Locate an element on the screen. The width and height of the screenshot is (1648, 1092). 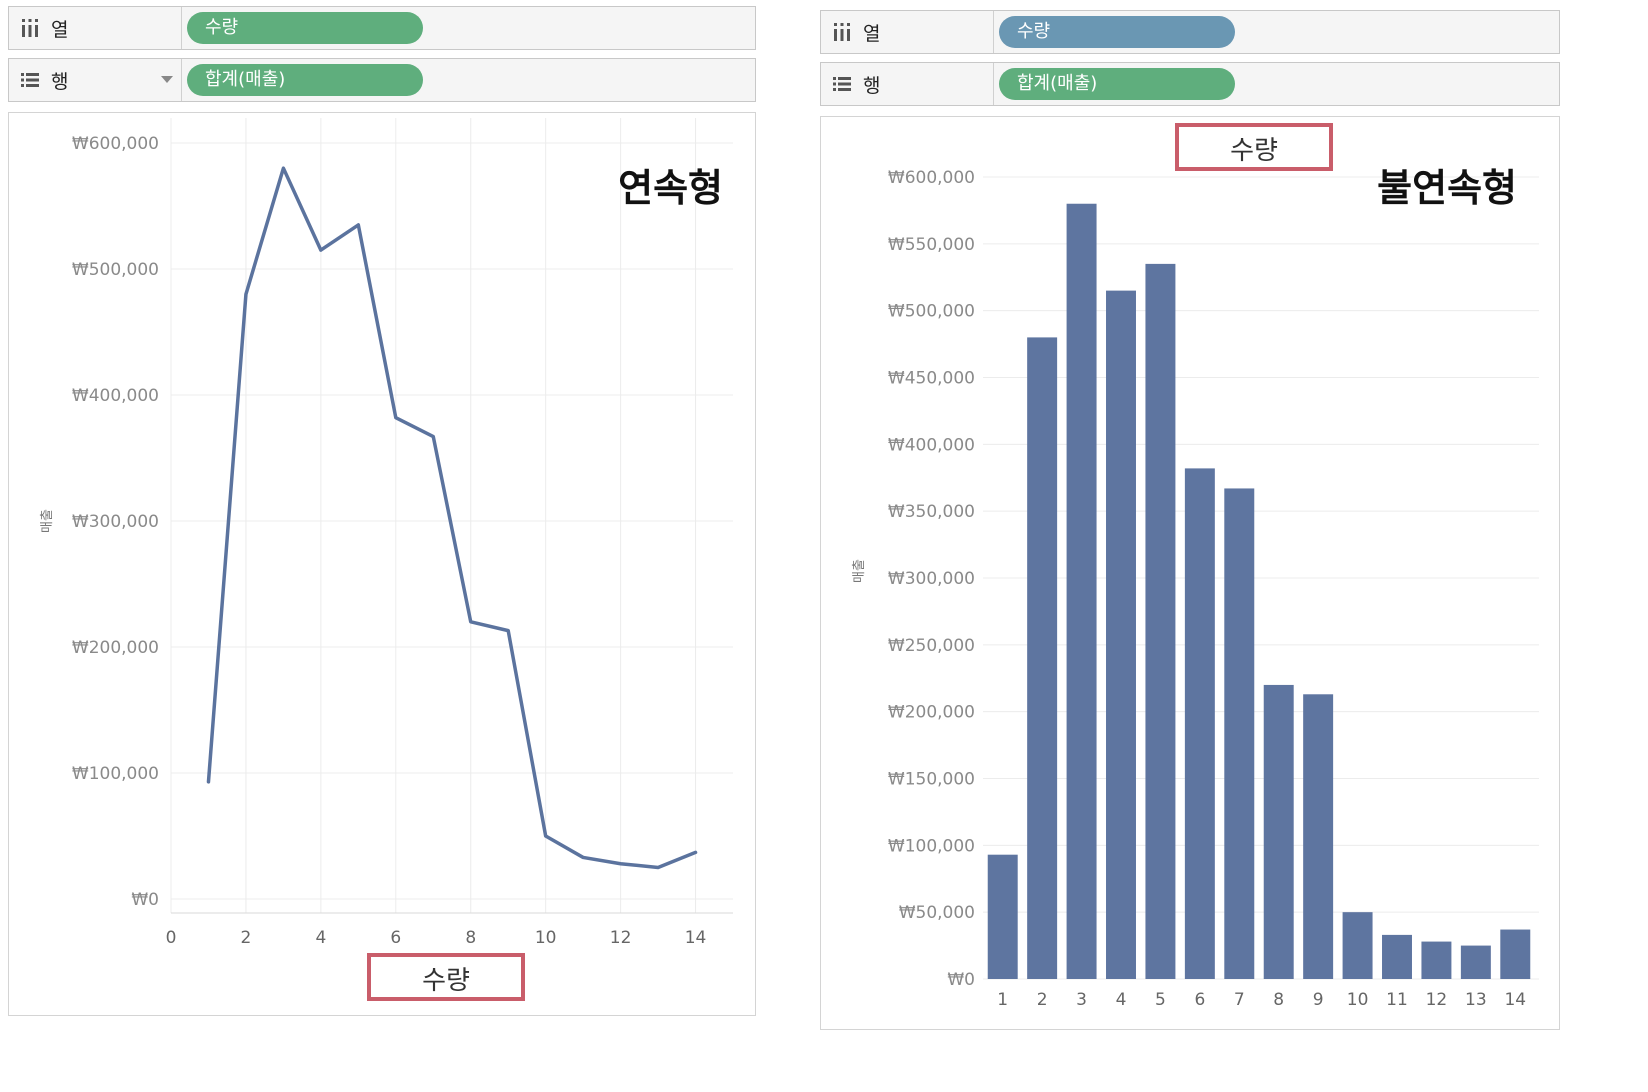
x-tick-label: 9 is located at coordinates (1318, 1000).